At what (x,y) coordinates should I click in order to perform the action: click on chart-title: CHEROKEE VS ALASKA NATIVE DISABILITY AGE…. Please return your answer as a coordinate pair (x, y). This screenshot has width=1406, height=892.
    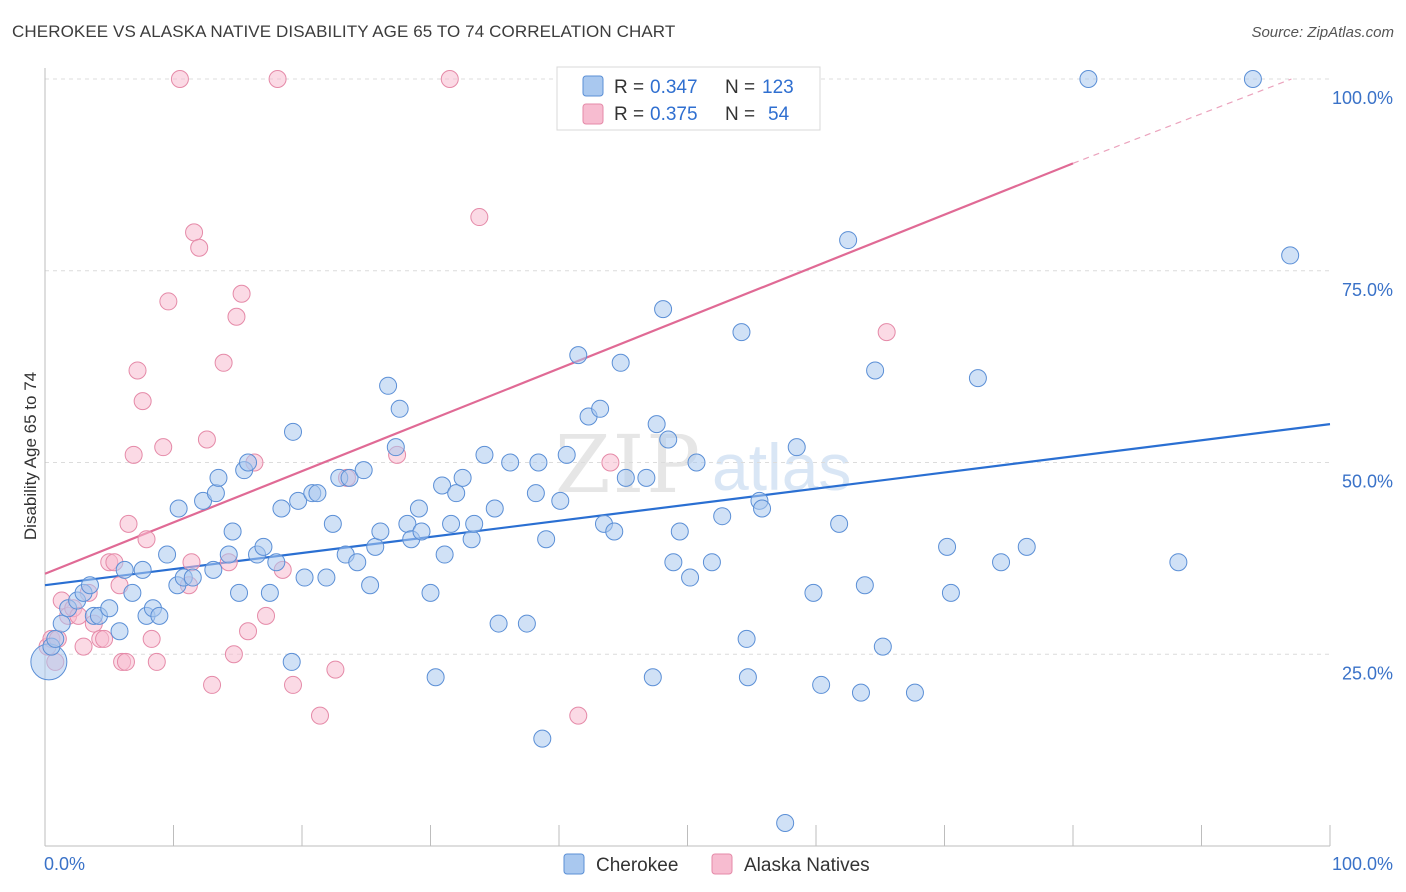
    Looking at the image, I should click on (344, 31).